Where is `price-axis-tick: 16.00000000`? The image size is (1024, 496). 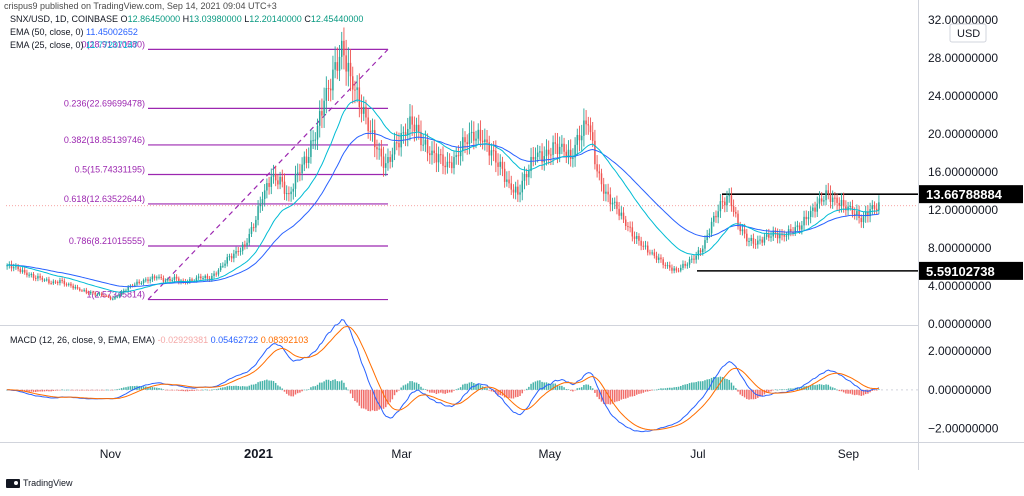 price-axis-tick: 16.00000000 is located at coordinates (963, 172).